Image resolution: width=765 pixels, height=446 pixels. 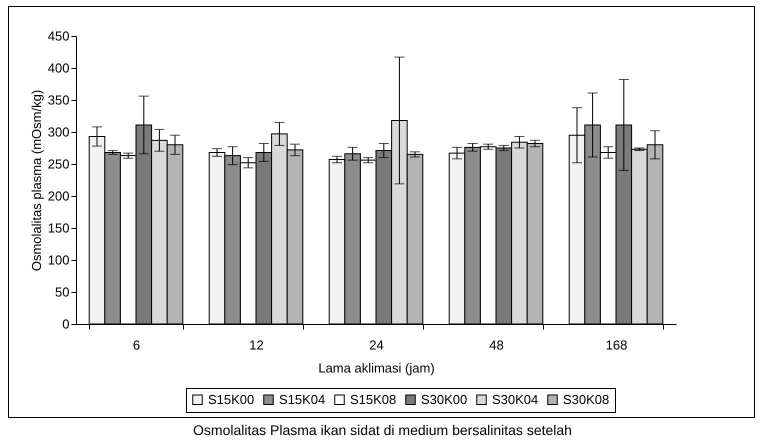 I want to click on text: Osmolalitas Plasma ikan sidat di medium bersalinitas setelah, so click(x=382, y=430).